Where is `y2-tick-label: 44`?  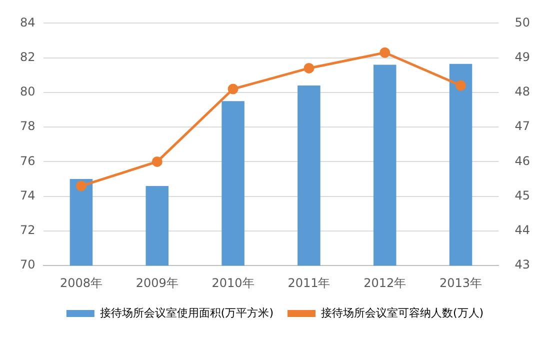
y2-tick-label: 44 is located at coordinates (522, 230).